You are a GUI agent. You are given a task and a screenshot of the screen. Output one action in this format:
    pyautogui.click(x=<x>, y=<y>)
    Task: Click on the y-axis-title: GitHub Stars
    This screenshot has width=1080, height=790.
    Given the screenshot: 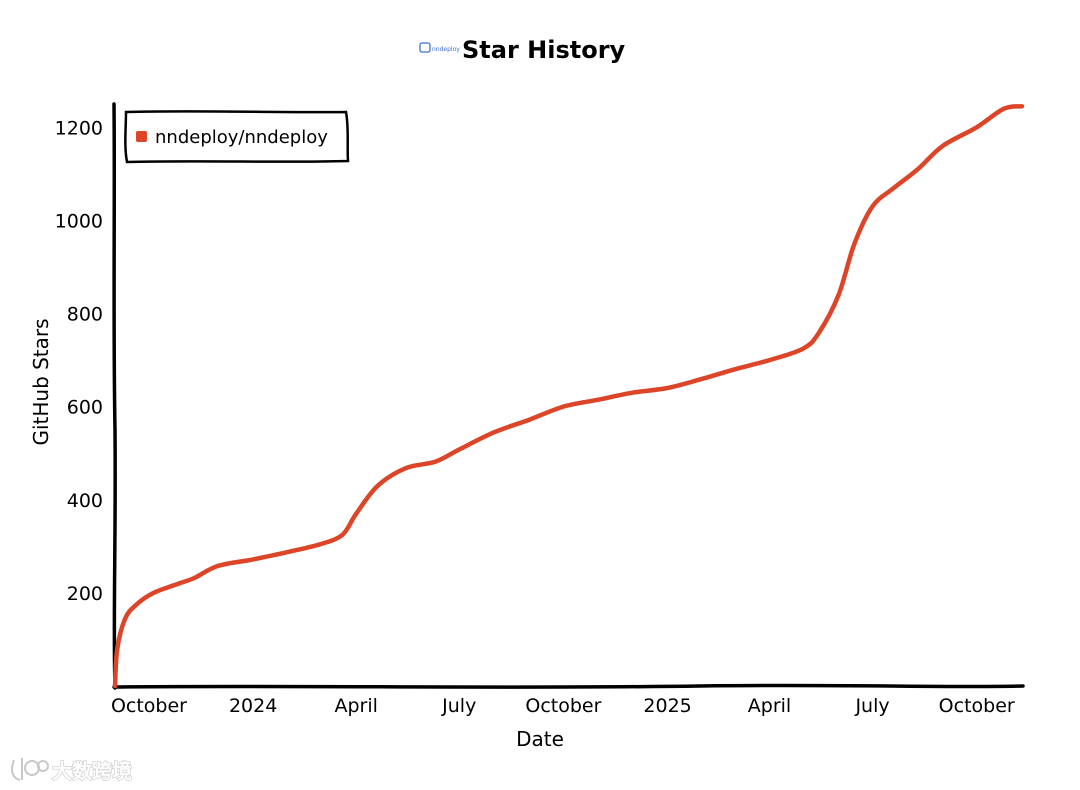 What is the action you would take?
    pyautogui.click(x=41, y=381)
    